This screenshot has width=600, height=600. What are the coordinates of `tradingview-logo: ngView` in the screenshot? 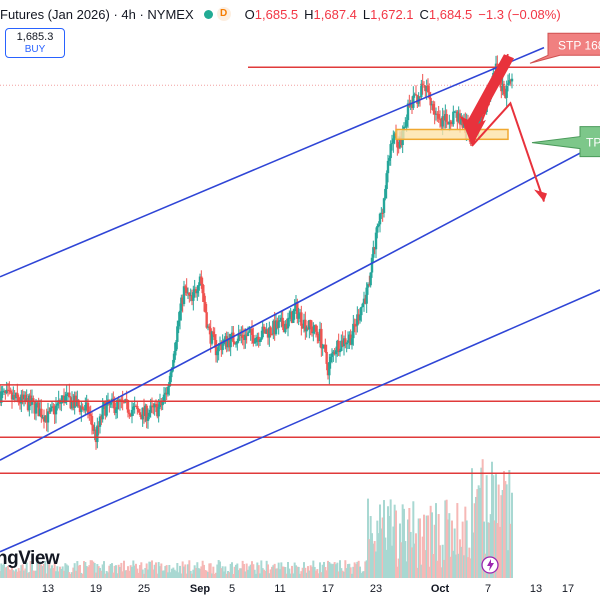 It's located at (30, 558).